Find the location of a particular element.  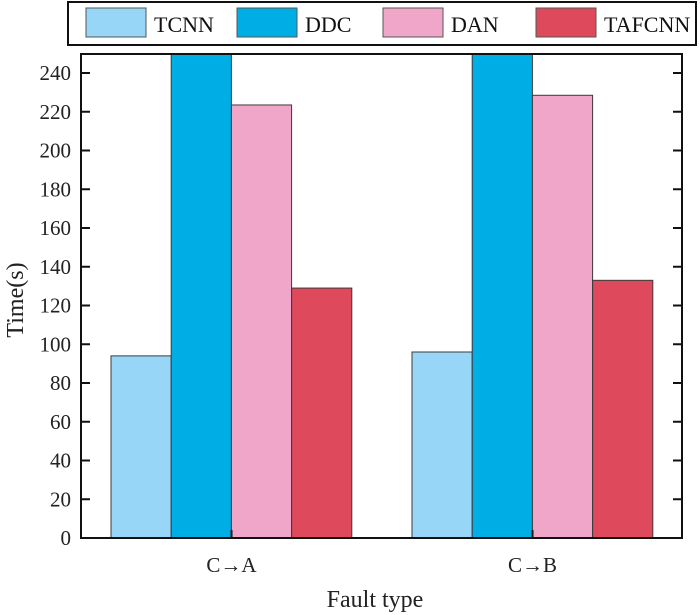

legend-item-dan: DAN is located at coordinates (440, 22).